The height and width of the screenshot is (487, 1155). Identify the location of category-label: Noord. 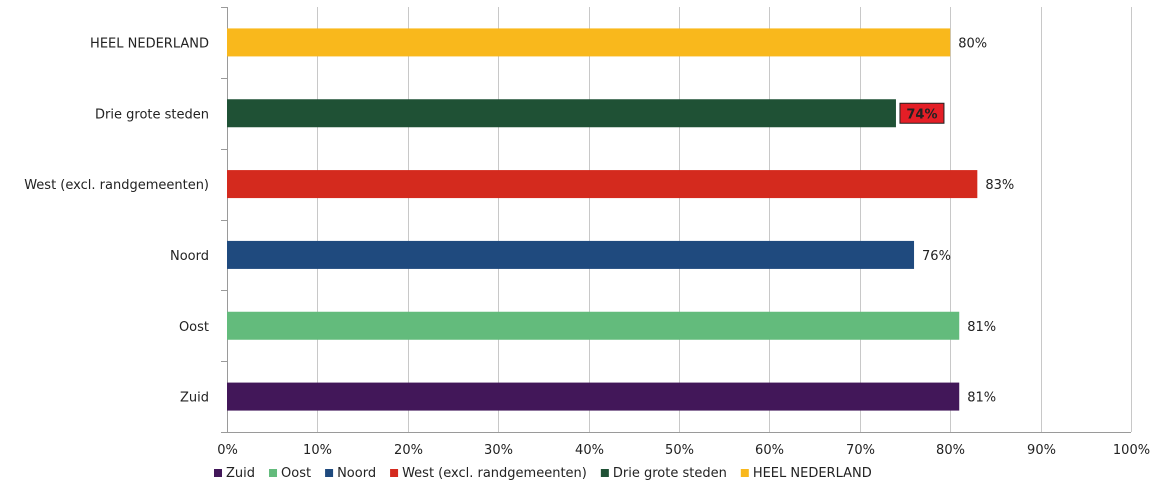
(189, 256).